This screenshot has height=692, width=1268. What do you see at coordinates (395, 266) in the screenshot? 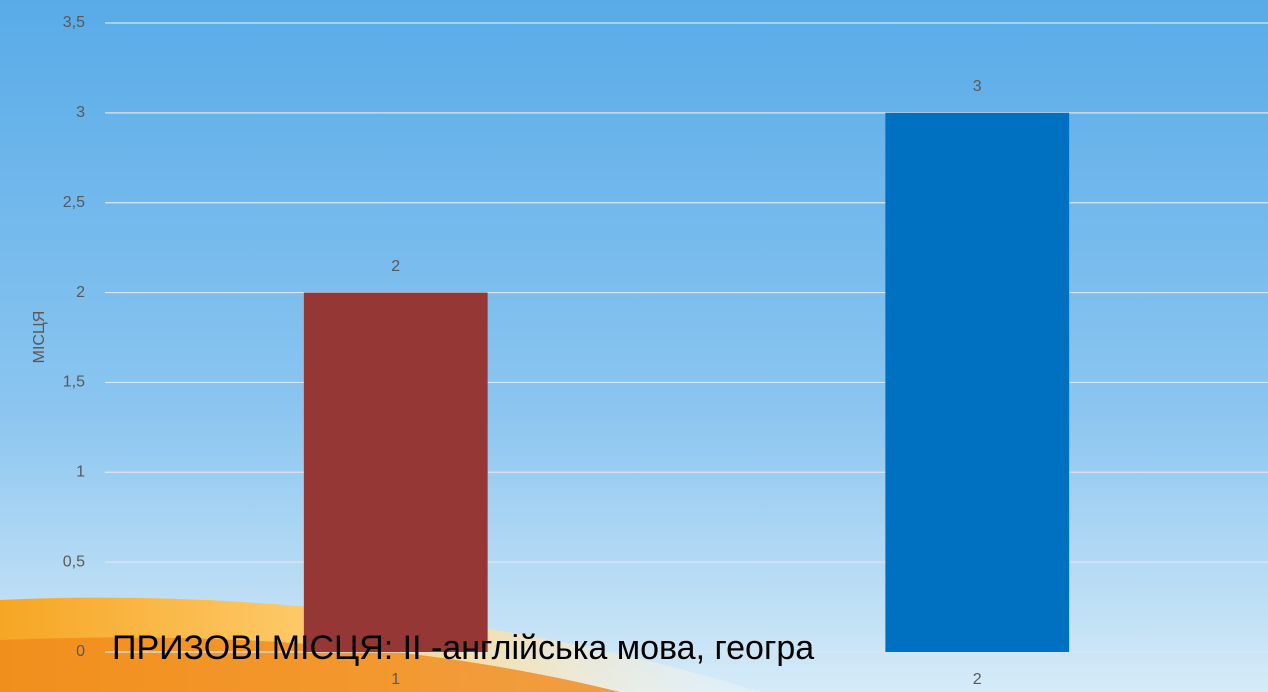
I see `data-label: 2` at bounding box center [395, 266].